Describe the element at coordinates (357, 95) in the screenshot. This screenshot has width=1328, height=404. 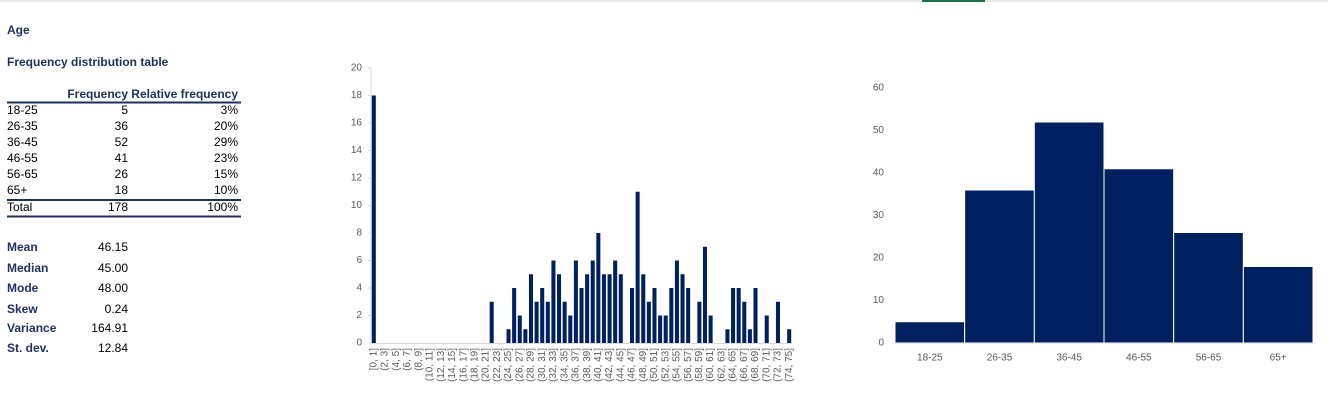
I see `y-tick-label: 18` at that location.